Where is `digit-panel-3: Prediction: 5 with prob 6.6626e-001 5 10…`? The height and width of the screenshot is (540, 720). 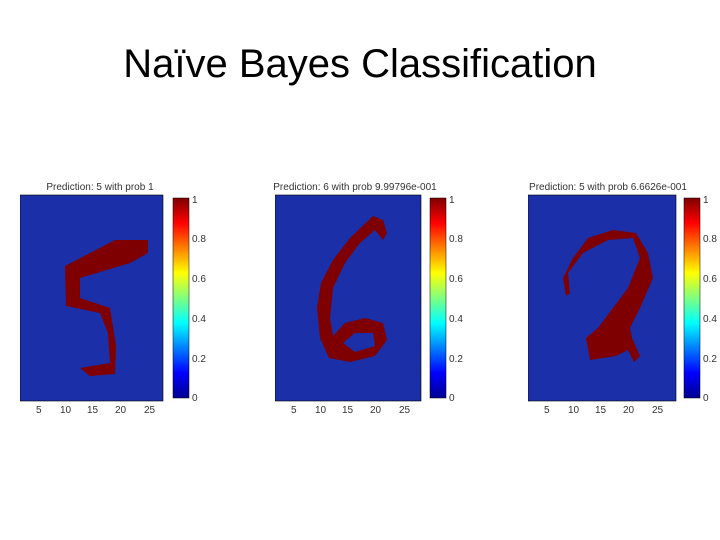 digit-panel-3: Prediction: 5 with prob 6.6626e-001 5 10… is located at coordinates (624, 298).